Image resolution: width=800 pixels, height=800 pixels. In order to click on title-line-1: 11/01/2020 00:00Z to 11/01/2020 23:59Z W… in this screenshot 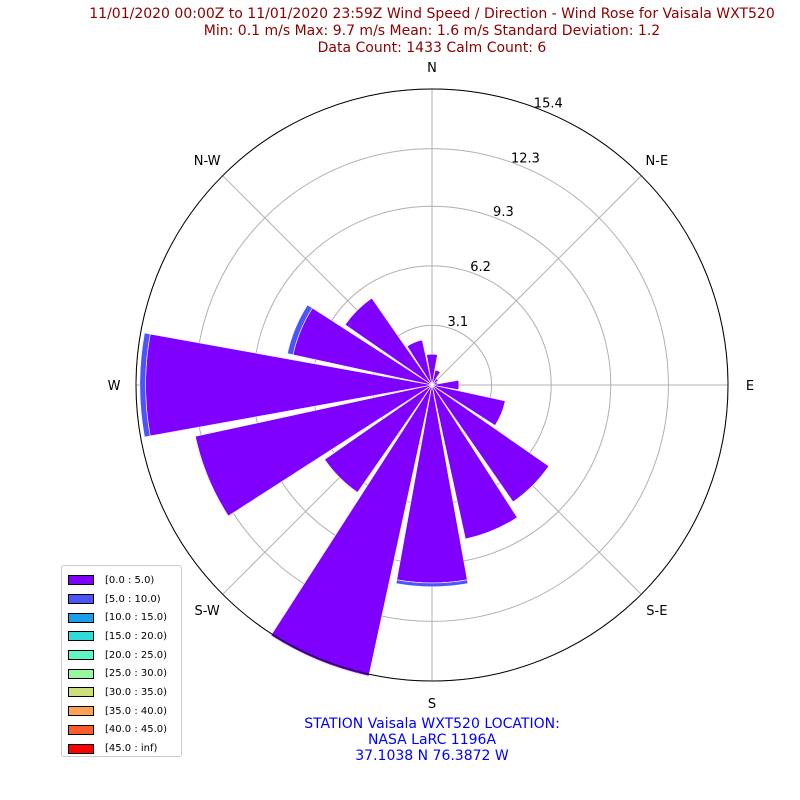, I will do `click(432, 14)`.